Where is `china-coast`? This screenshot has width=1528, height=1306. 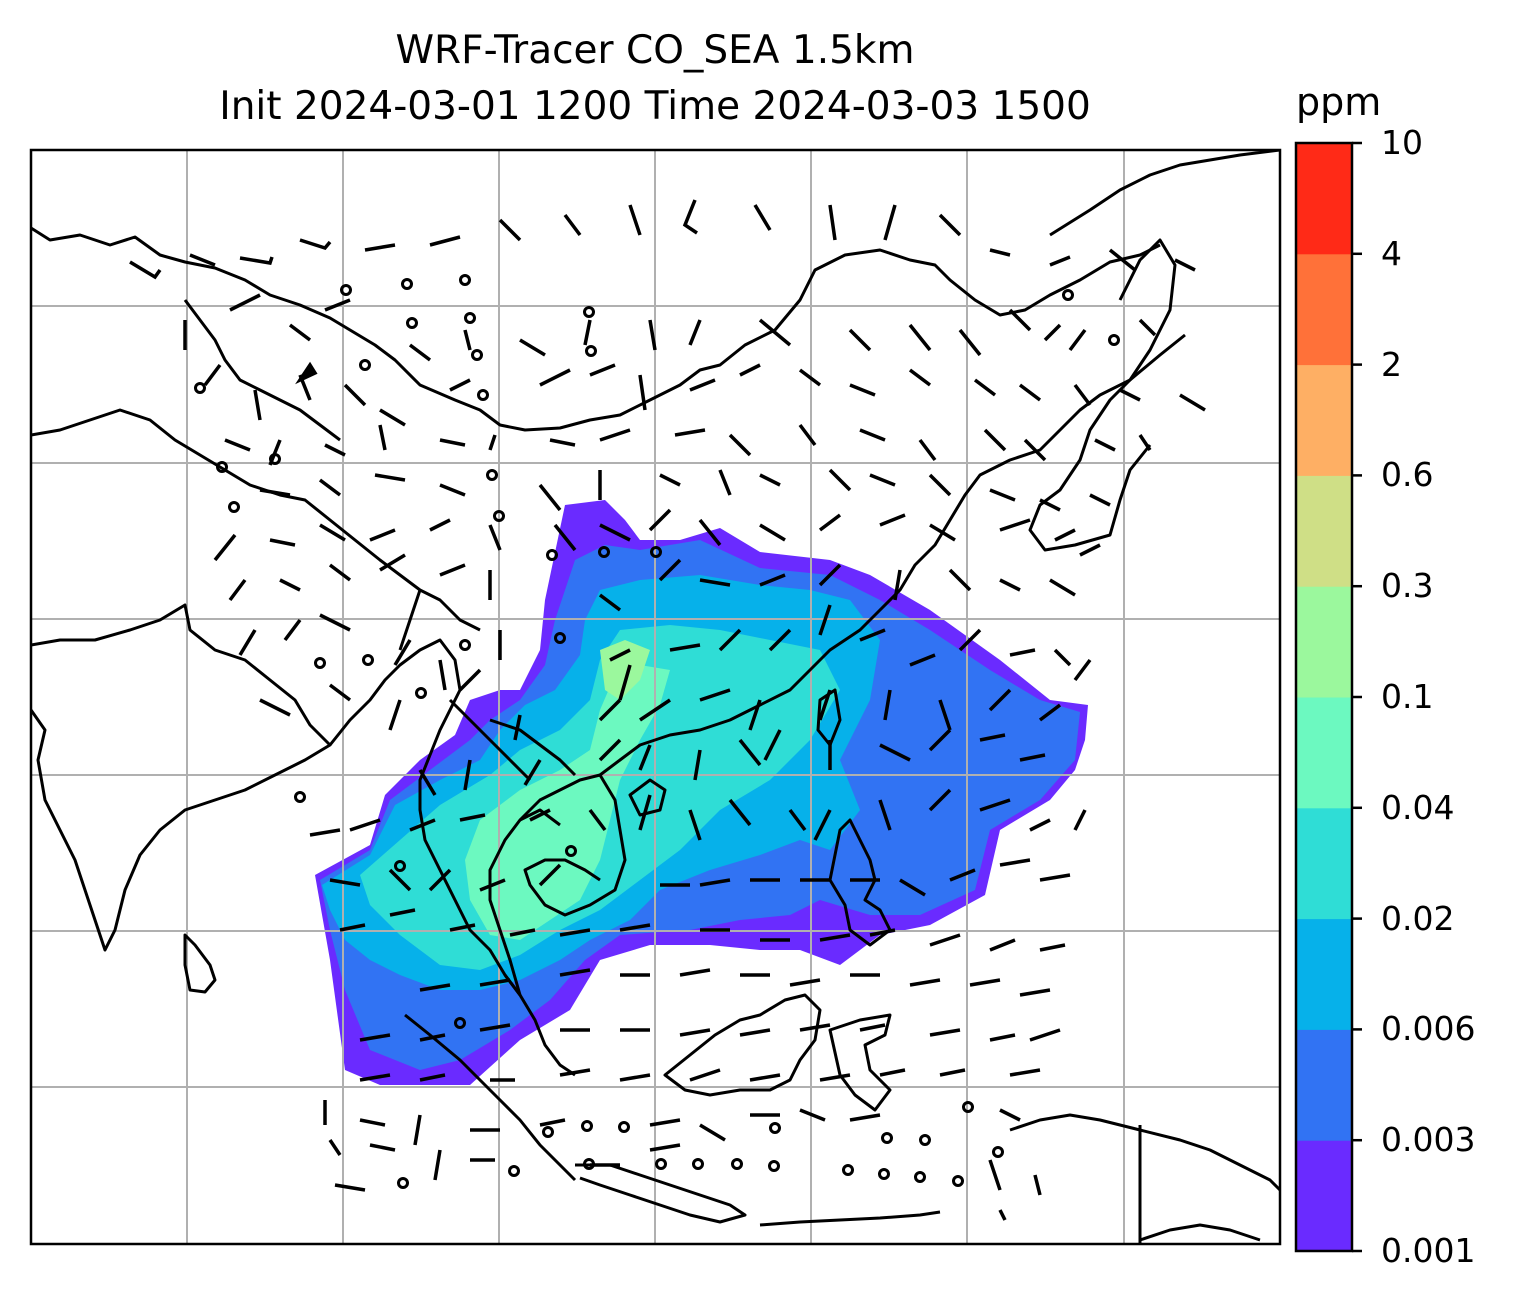
china-coast is located at coordinates (892, 555).